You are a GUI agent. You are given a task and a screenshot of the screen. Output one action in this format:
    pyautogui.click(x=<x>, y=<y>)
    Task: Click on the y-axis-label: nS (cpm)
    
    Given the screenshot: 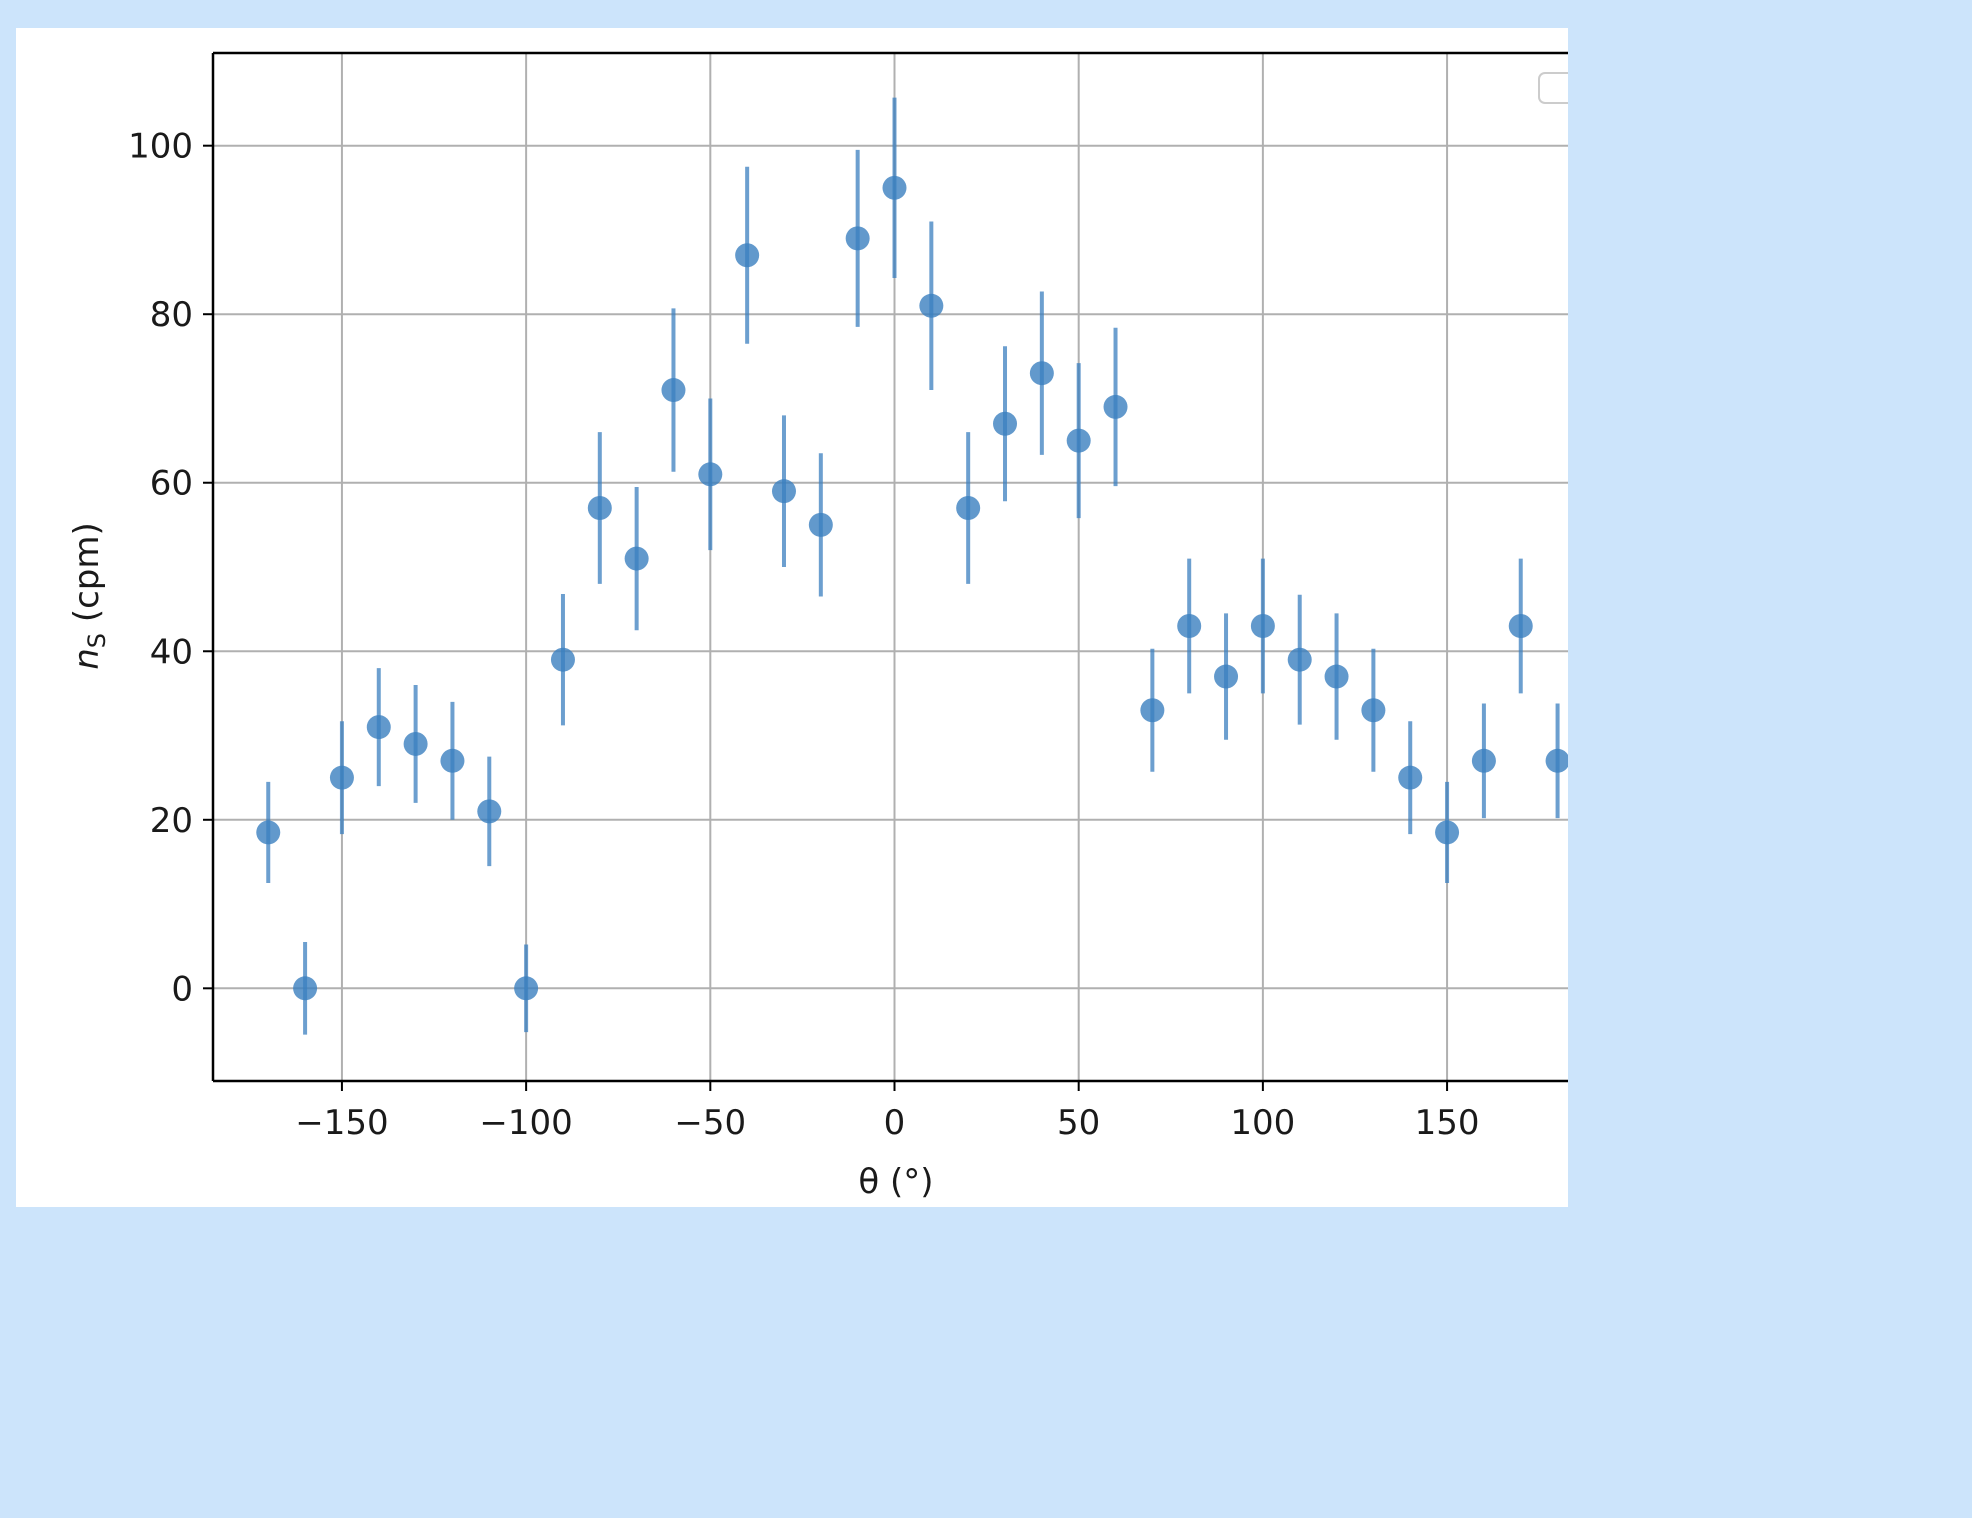 What is the action you would take?
    pyautogui.click(x=89, y=596)
    